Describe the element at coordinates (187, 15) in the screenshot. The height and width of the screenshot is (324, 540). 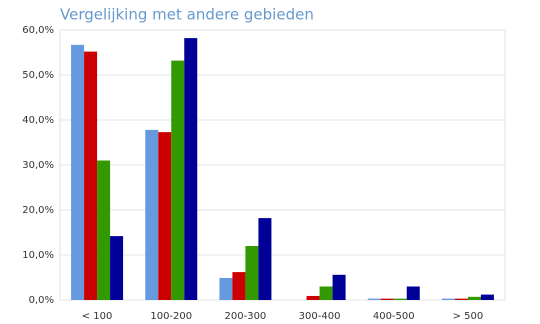
I see `chart-title: Vergelijking met andere gebieden` at that location.